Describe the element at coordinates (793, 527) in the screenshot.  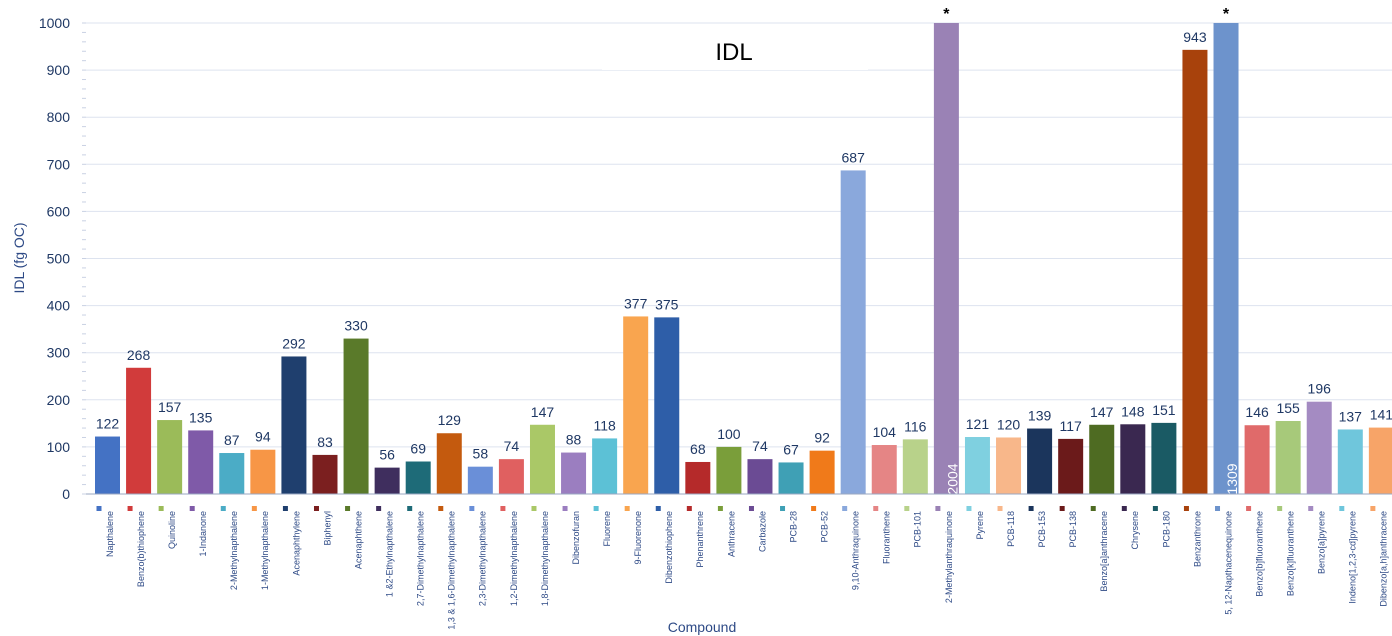
I see `x-tick-label: PCB-28` at that location.